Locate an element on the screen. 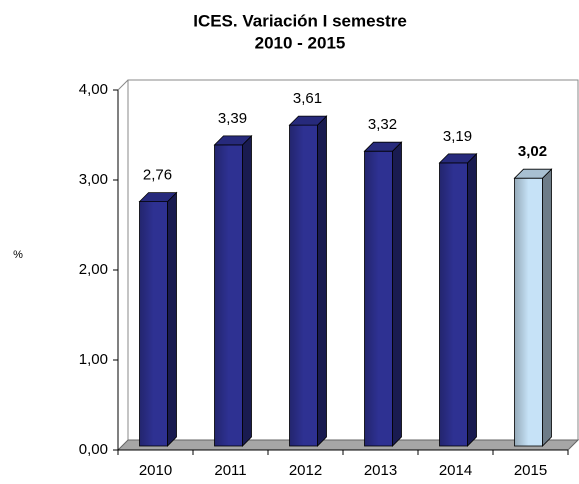 Image resolution: width=579 pixels, height=484 pixels. x-tick-label: 2011 is located at coordinates (230, 470).